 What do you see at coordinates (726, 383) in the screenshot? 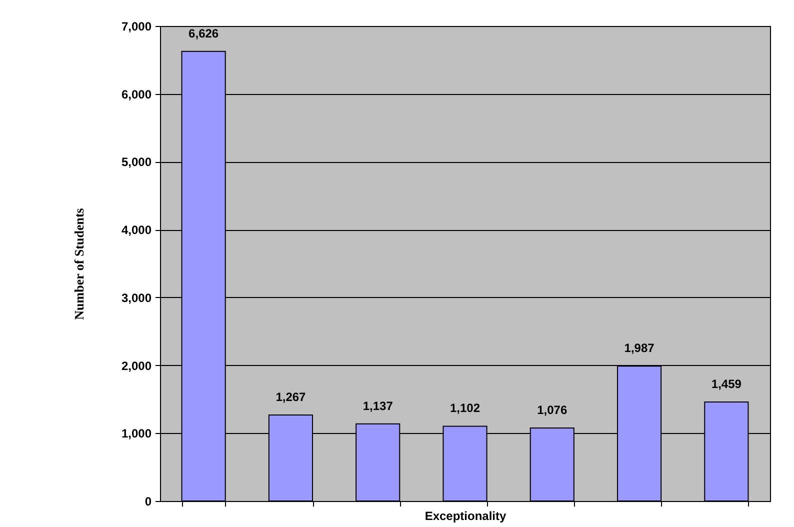
I see `data-label: 1,459` at bounding box center [726, 383].